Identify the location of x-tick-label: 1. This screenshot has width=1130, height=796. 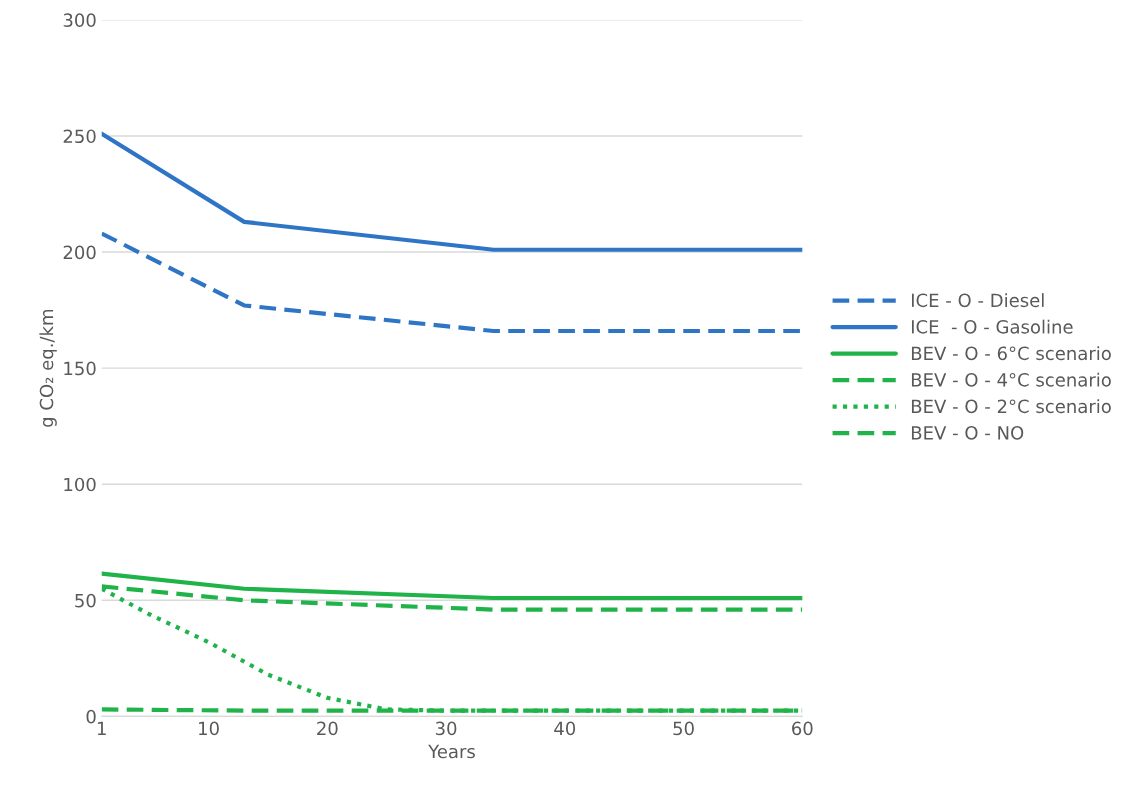
(101, 728).